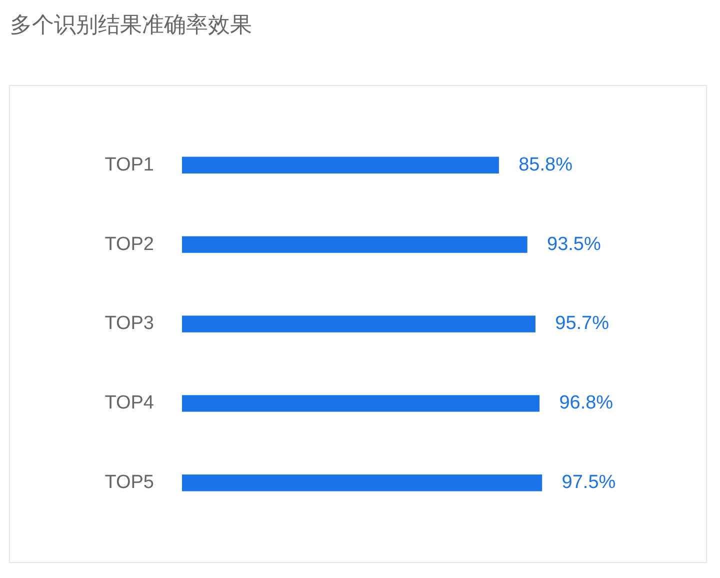  Describe the element at coordinates (545, 165) in the screenshot. I see `data-label: 85.8%` at that location.